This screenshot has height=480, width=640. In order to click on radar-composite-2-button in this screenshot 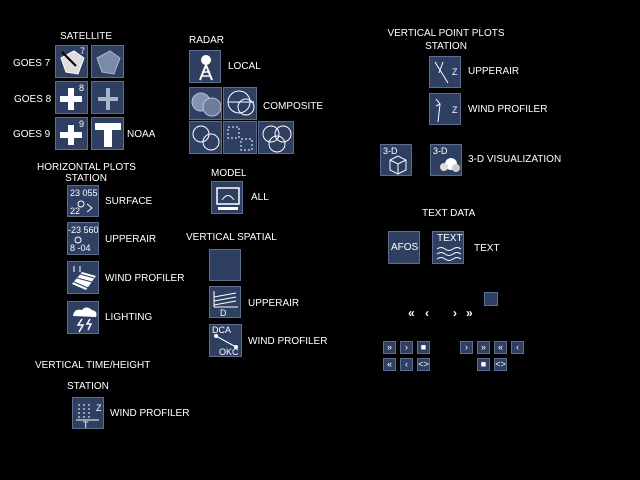, I will do `click(240, 103)`.